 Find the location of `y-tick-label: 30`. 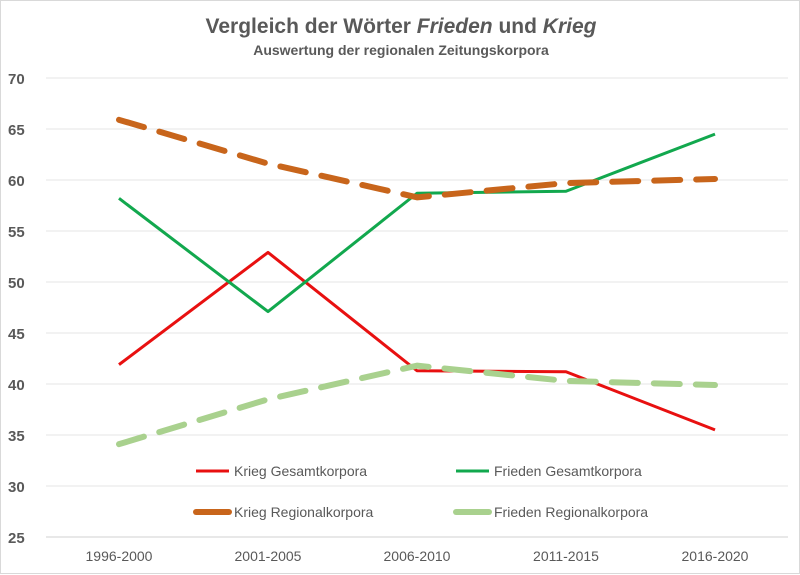

y-tick-label: 30 is located at coordinates (16, 487).